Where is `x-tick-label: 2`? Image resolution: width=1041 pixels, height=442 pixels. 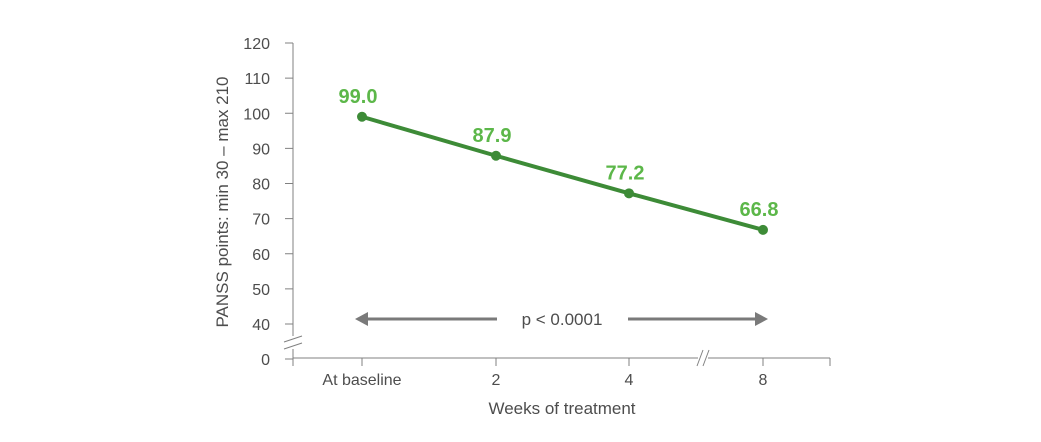 x-tick-label: 2 is located at coordinates (496, 380).